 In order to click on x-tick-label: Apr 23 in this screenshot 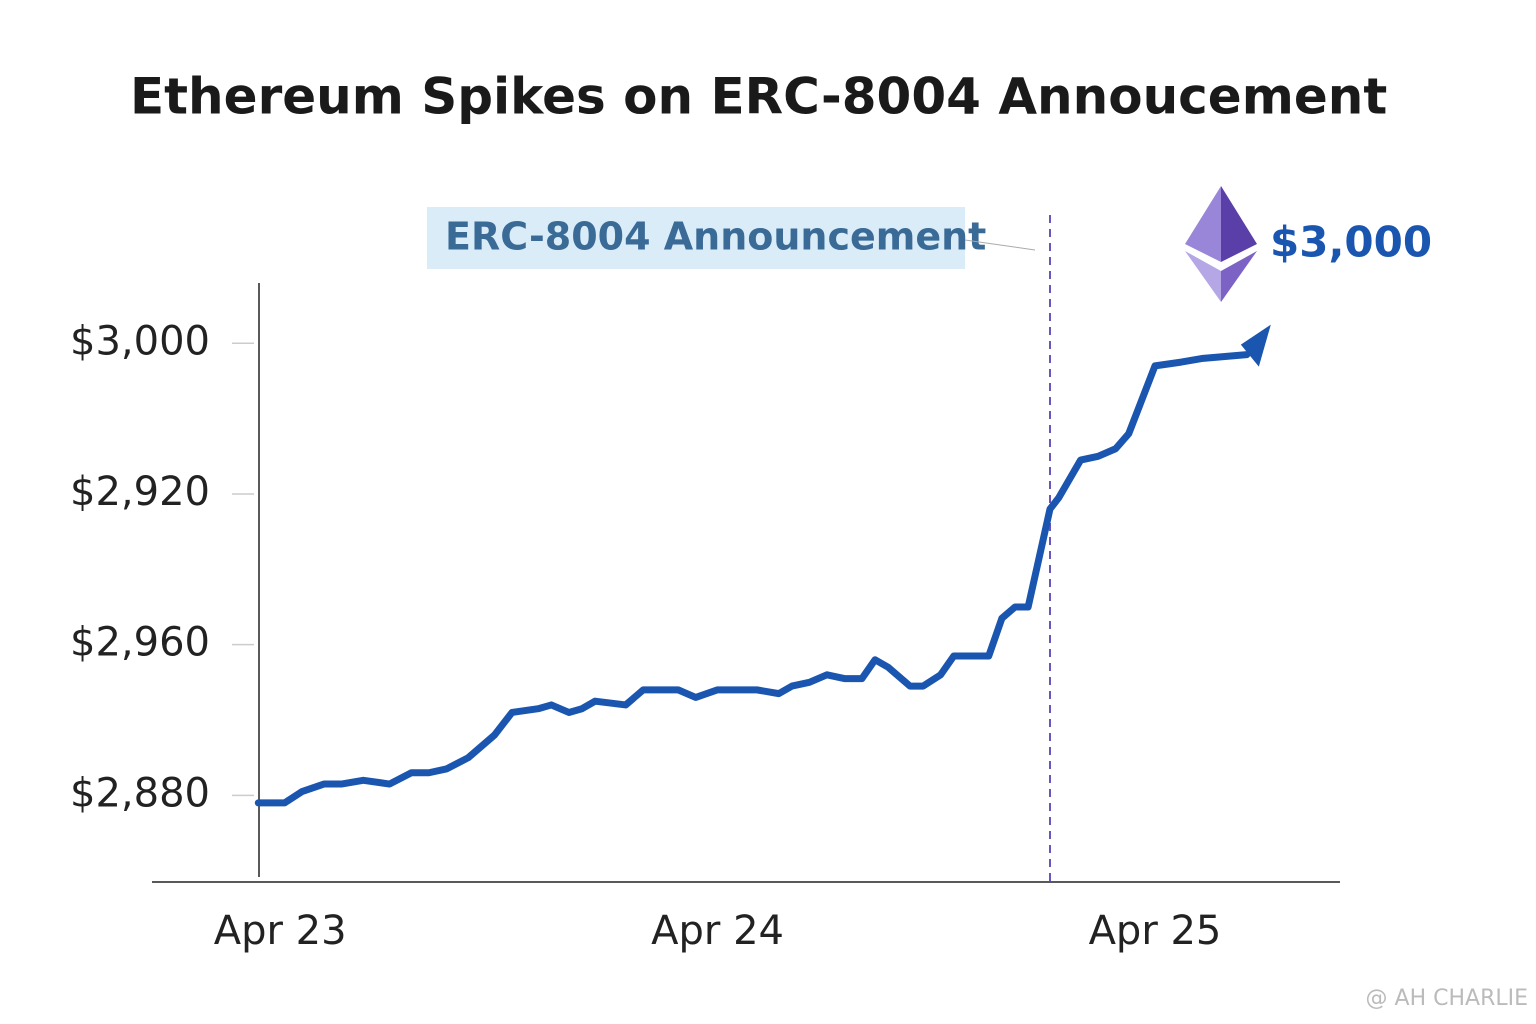, I will do `click(280, 931)`.